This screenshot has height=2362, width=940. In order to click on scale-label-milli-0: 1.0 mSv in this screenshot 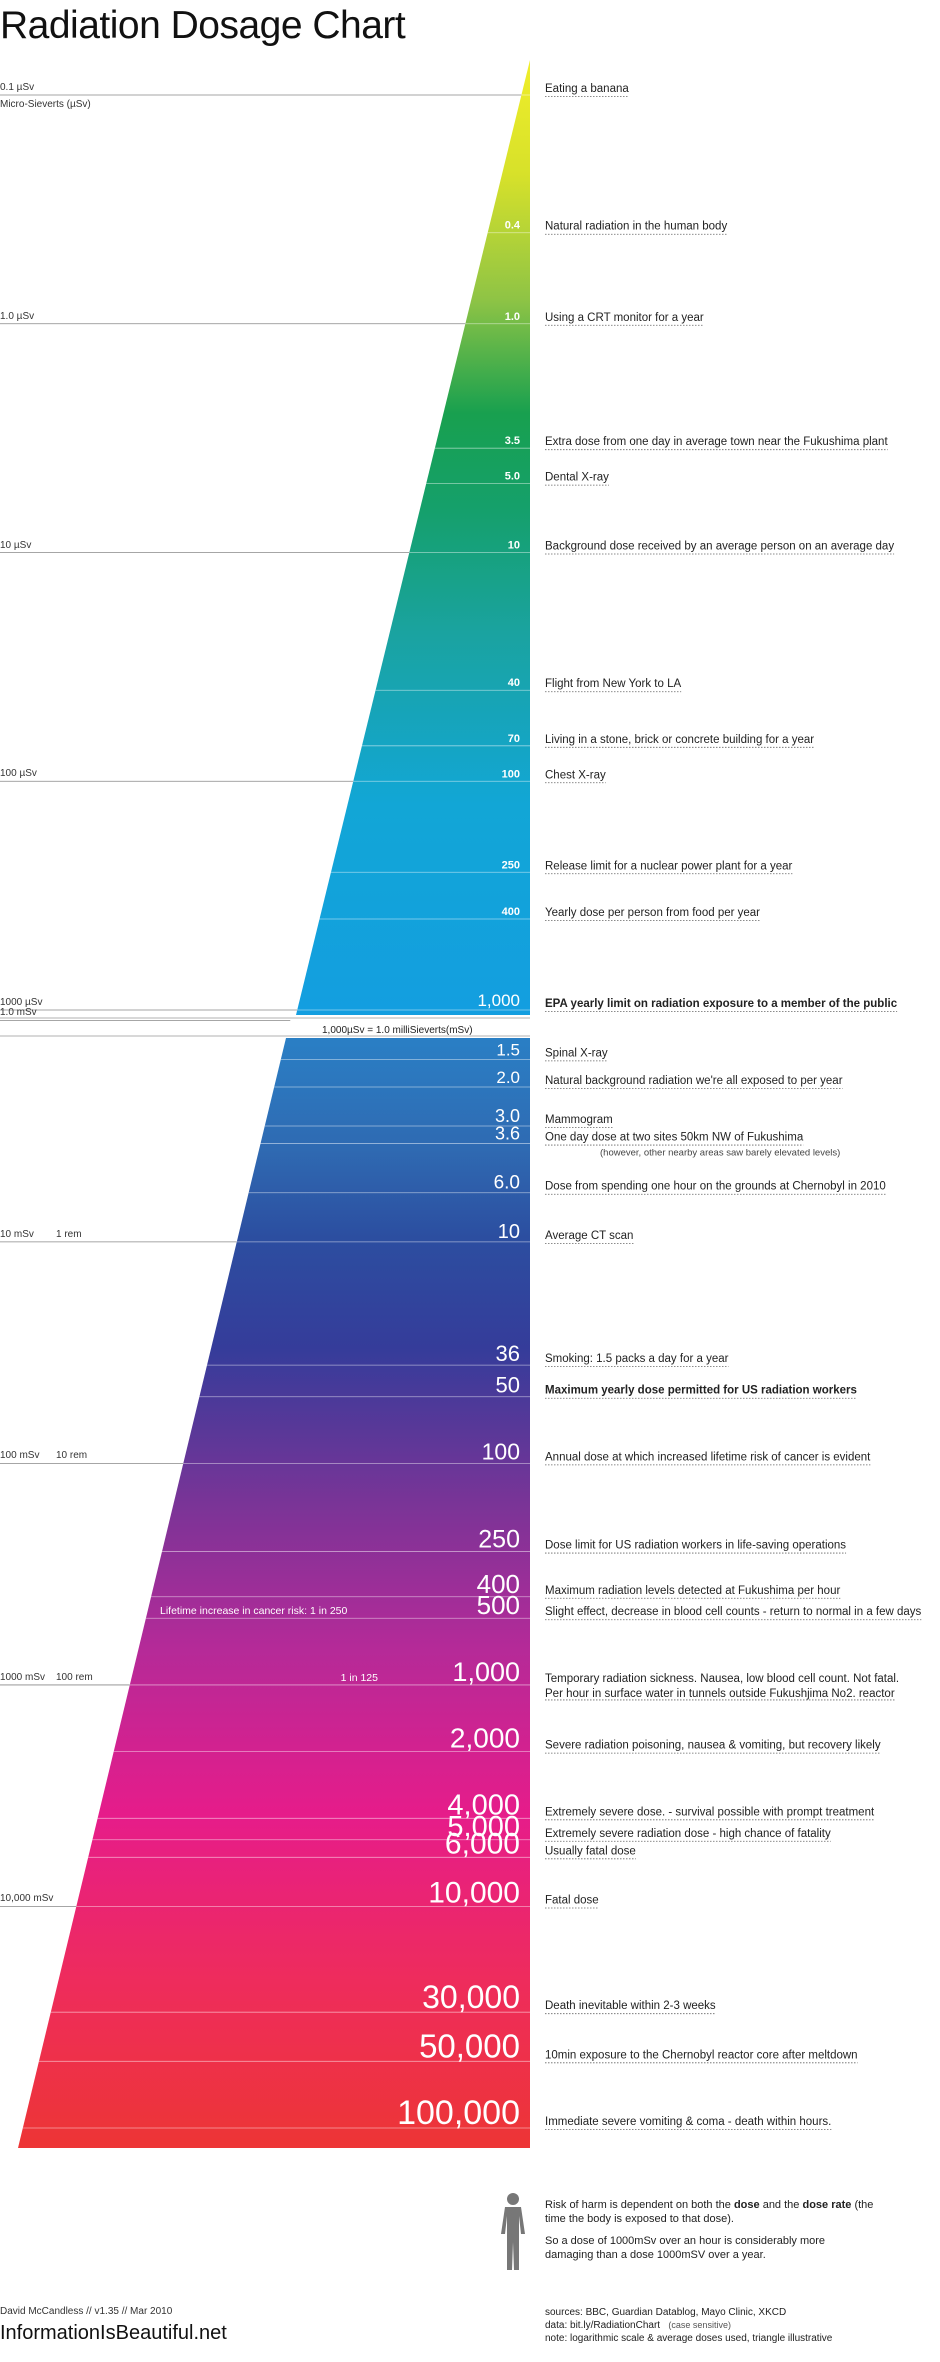, I will do `click(18, 1013)`.